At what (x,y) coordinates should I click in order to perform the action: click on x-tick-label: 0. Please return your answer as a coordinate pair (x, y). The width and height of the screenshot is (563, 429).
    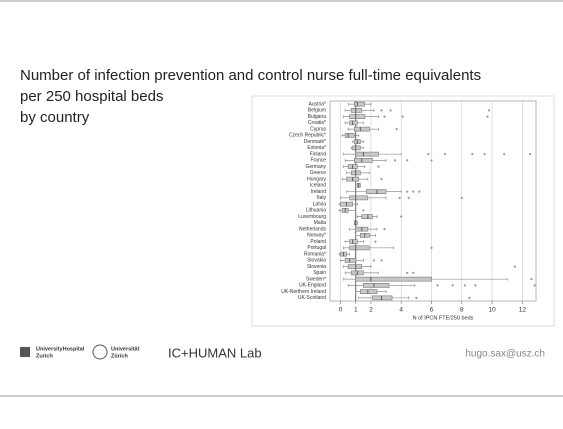
    Looking at the image, I should click on (341, 310).